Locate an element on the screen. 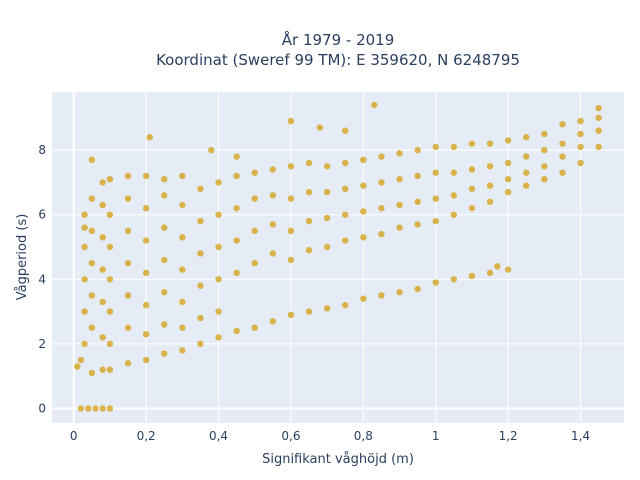 Image resolution: width=640 pixels, height=480 pixels. y-axis-title: Vågperiod (s) is located at coordinates (22, 257).